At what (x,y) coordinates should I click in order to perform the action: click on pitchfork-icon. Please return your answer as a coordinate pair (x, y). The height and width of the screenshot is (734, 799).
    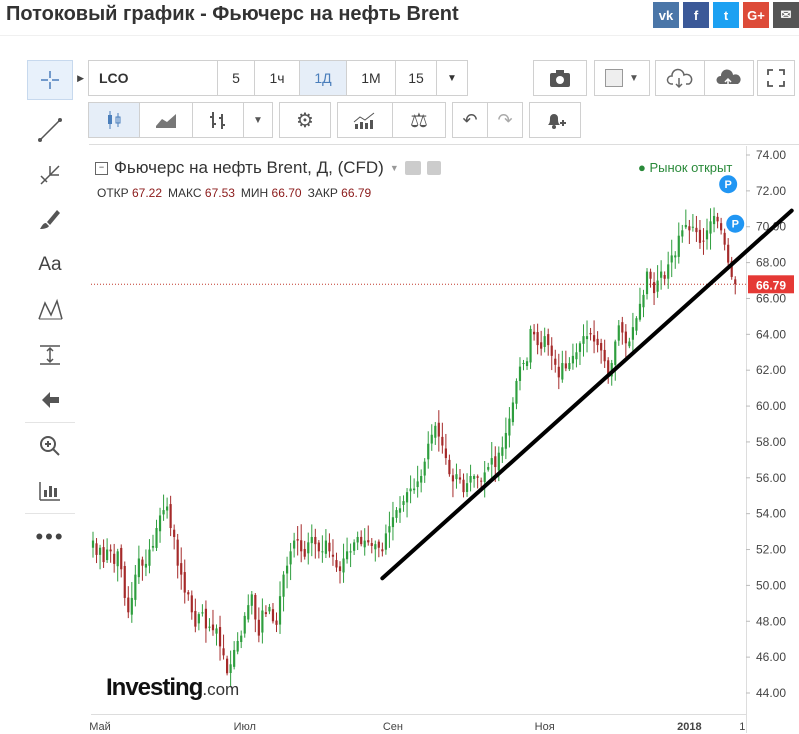
    Looking at the image, I should click on (50, 174).